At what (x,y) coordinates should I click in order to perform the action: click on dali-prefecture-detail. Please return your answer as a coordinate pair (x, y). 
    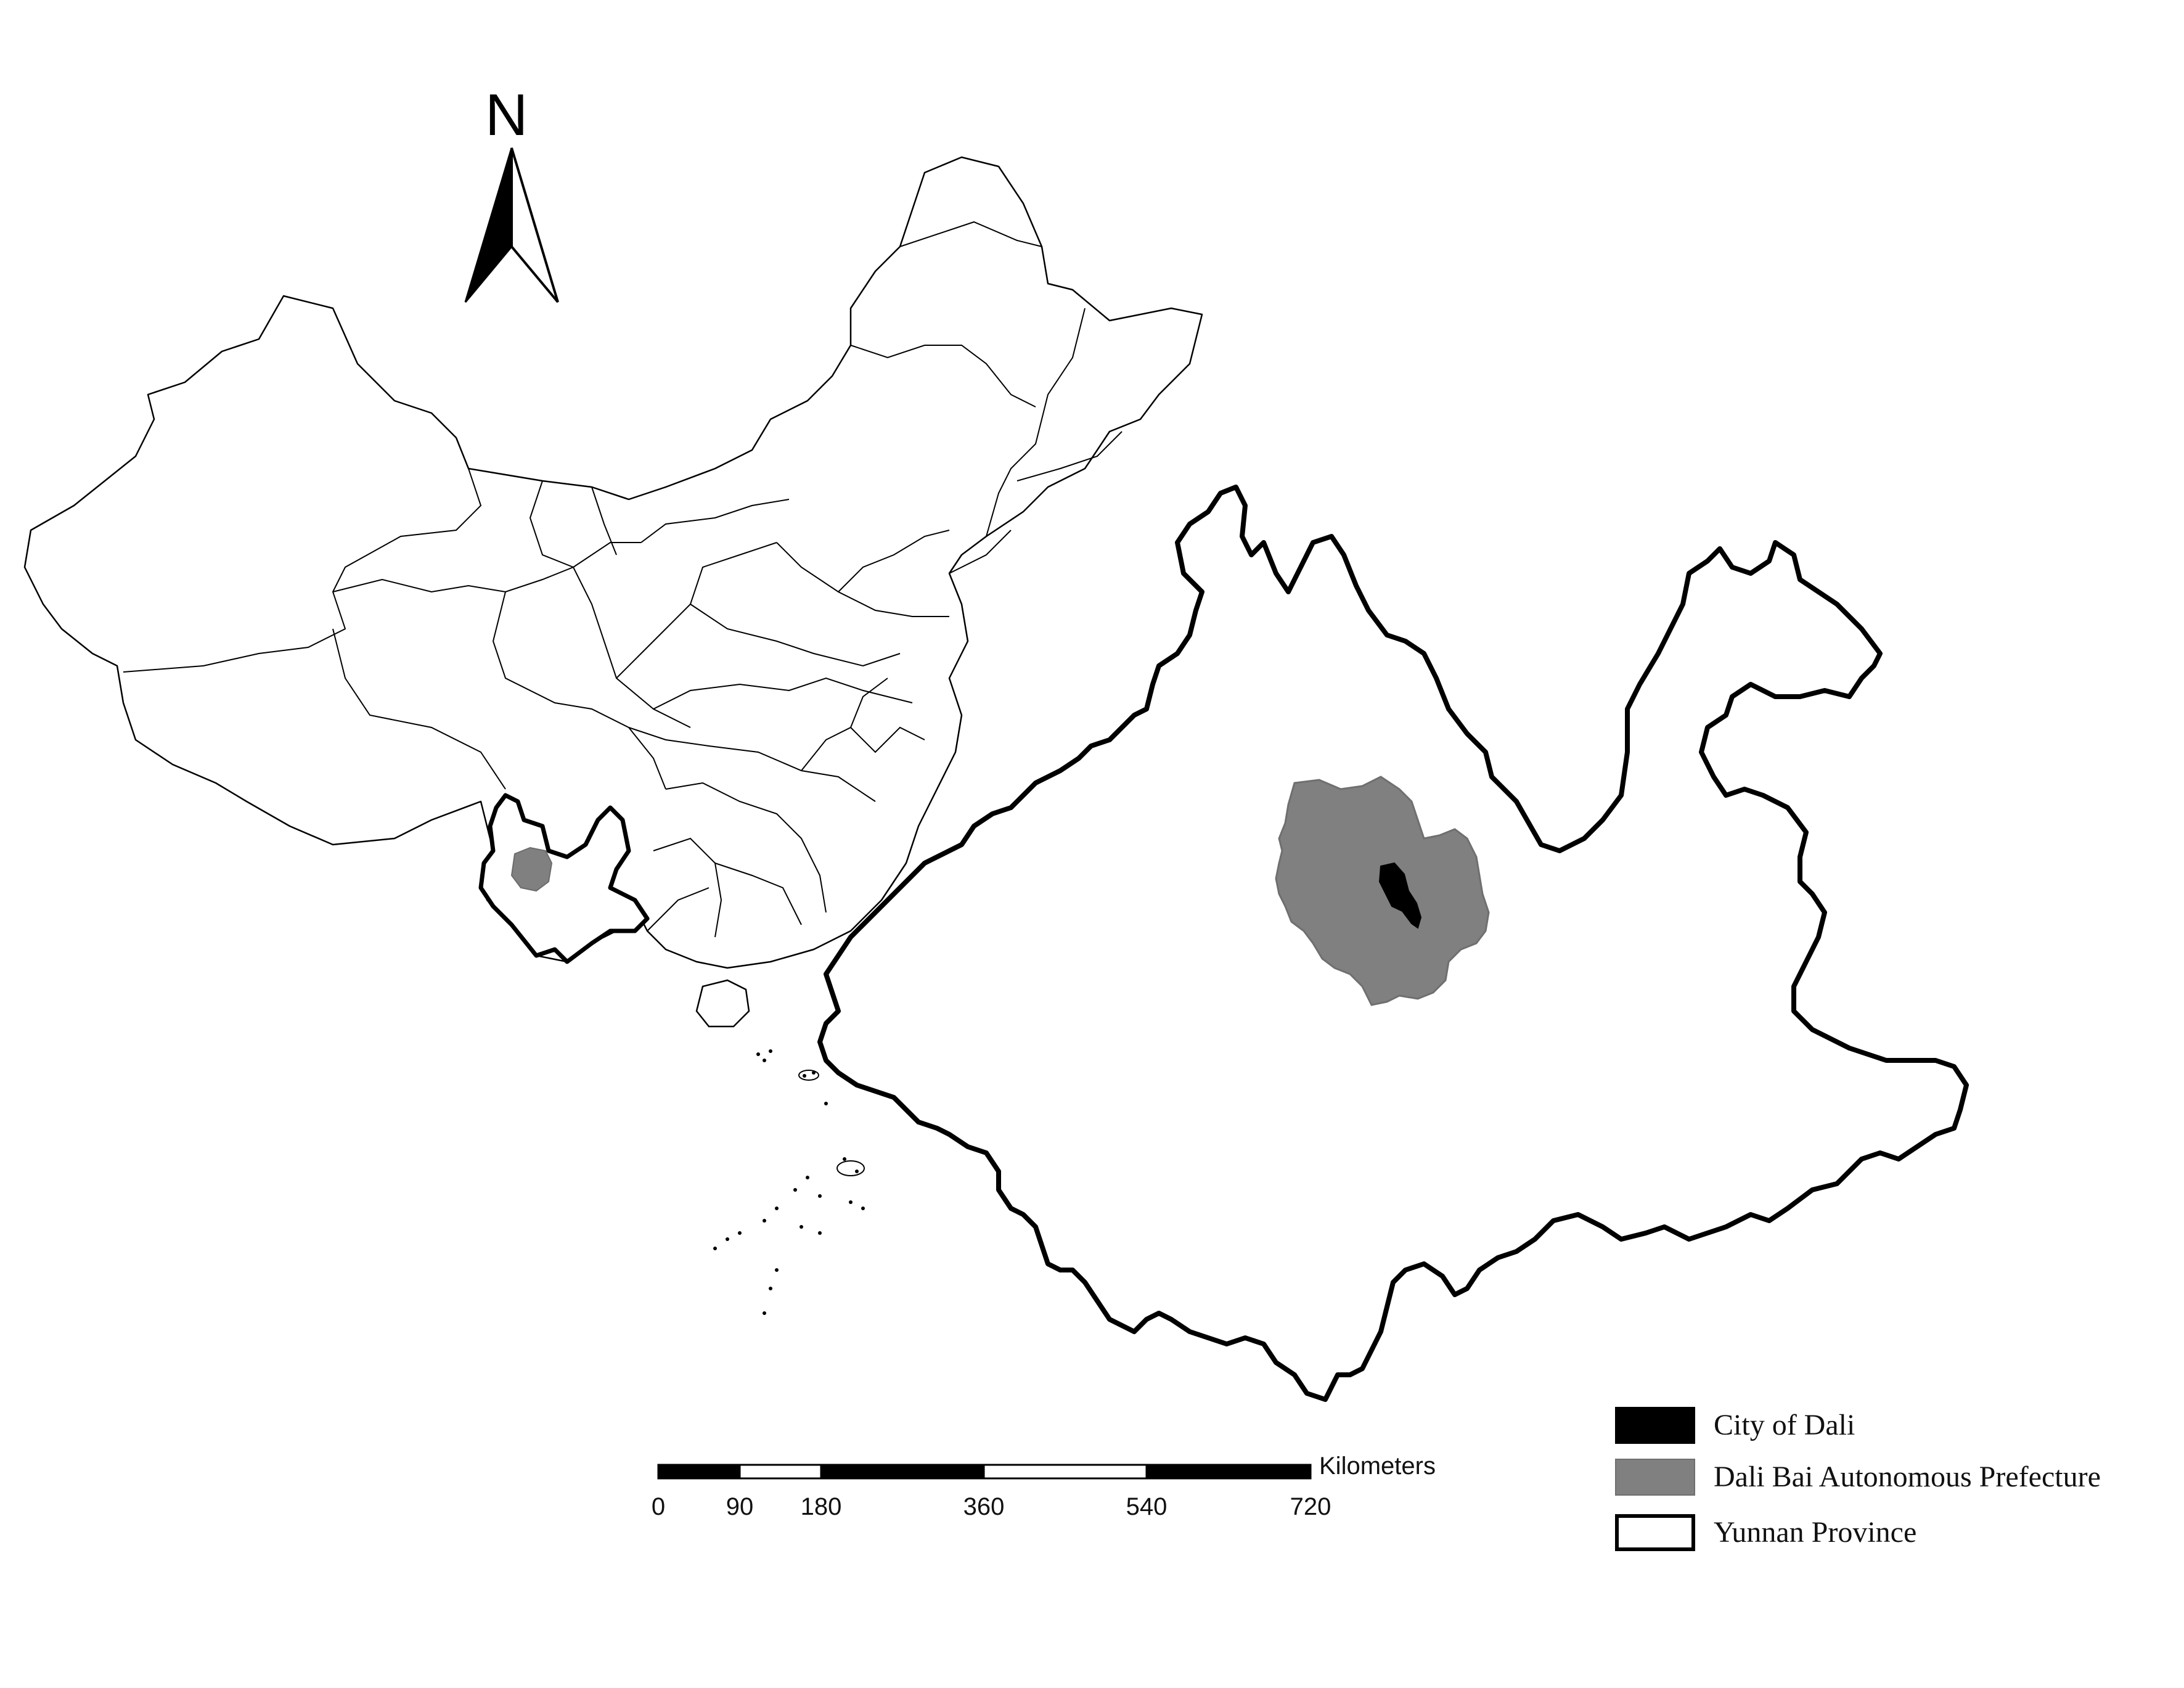
    Looking at the image, I should click on (1382, 891).